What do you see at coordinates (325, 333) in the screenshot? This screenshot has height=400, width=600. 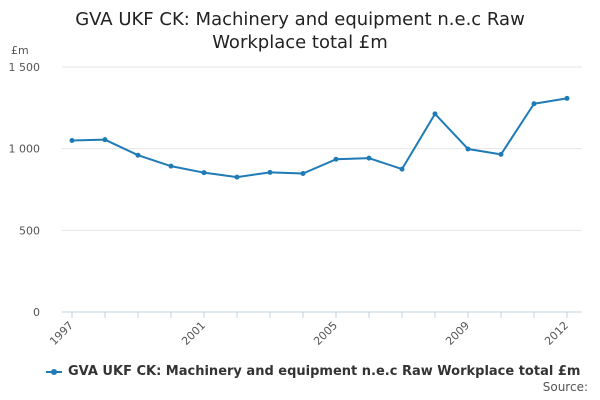 I see `x-tick-label: 2005` at bounding box center [325, 333].